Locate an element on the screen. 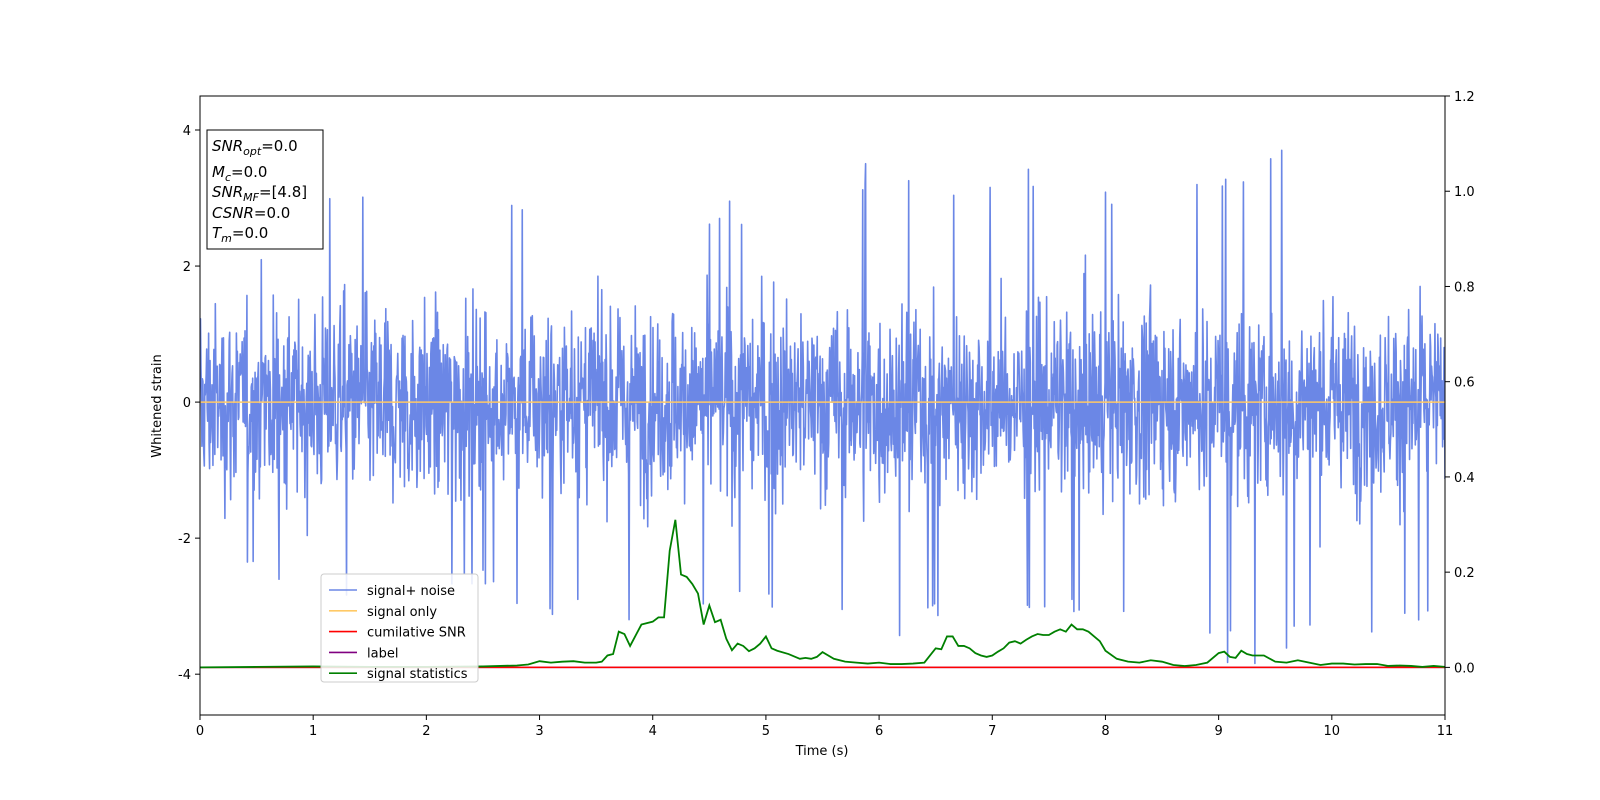 The height and width of the screenshot is (800, 1600). legend-frame is located at coordinates (399, 628).